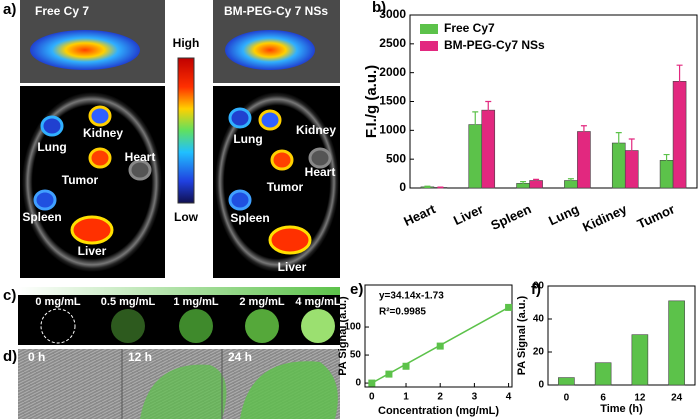 The width and height of the screenshot is (700, 419). What do you see at coordinates (510, 217) in the screenshot?
I see `x-tick-label: Spleen` at bounding box center [510, 217].